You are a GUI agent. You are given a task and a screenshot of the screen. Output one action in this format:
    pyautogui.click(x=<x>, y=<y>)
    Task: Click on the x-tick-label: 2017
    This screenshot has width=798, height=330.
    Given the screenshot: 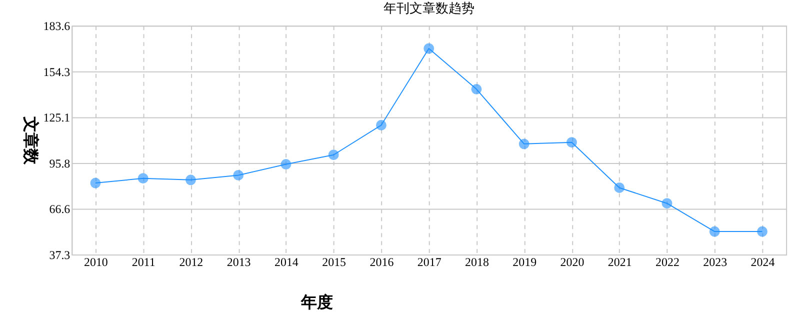 What is the action you would take?
    pyautogui.click(x=429, y=261)
    